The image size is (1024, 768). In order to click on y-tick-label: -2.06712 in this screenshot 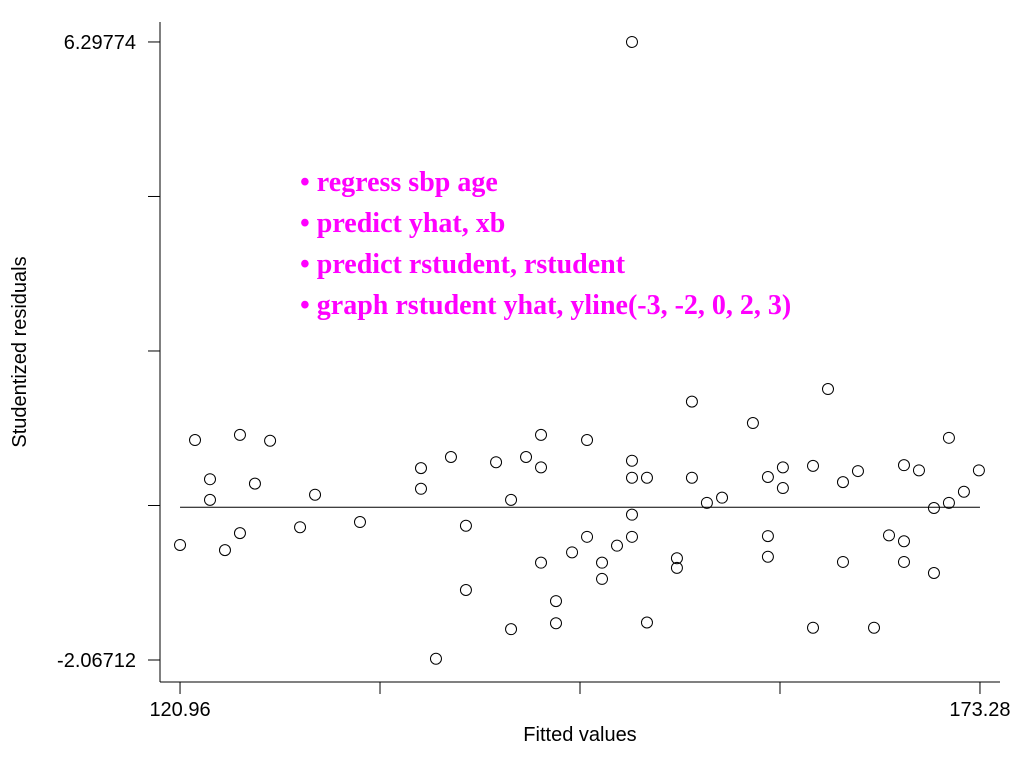, I will do `click(96, 661)`.